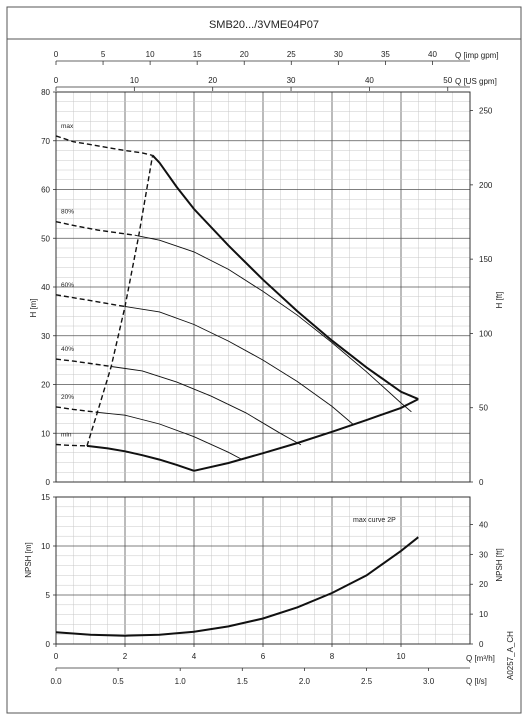 Image resolution: width=529 pixels, height=721 pixels. I want to click on curve-40-, so click(83, 363).